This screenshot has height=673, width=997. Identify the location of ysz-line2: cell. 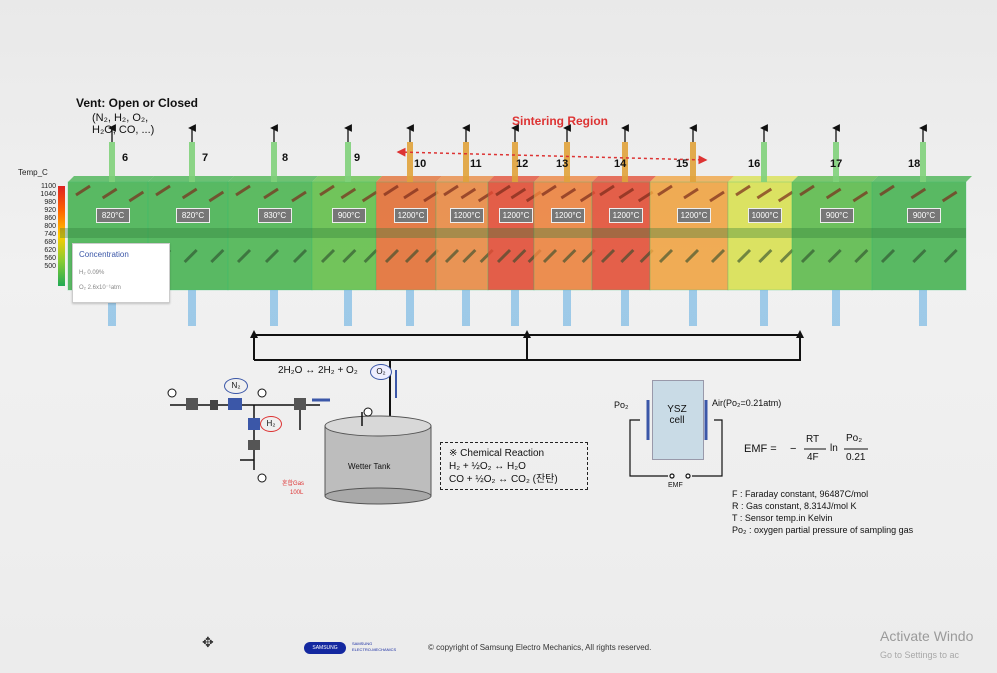
(677, 420).